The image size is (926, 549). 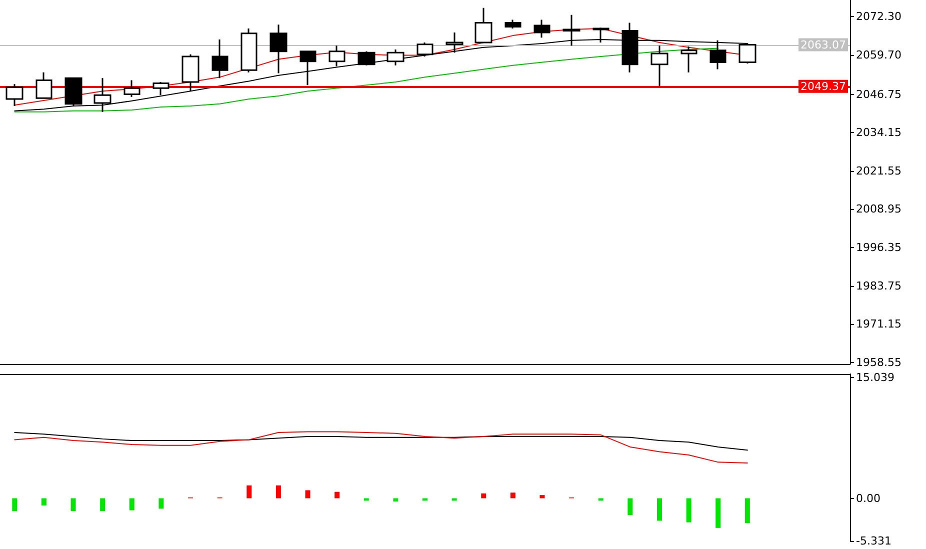 I want to click on y-tick-label: 2021.55, so click(x=879, y=171).